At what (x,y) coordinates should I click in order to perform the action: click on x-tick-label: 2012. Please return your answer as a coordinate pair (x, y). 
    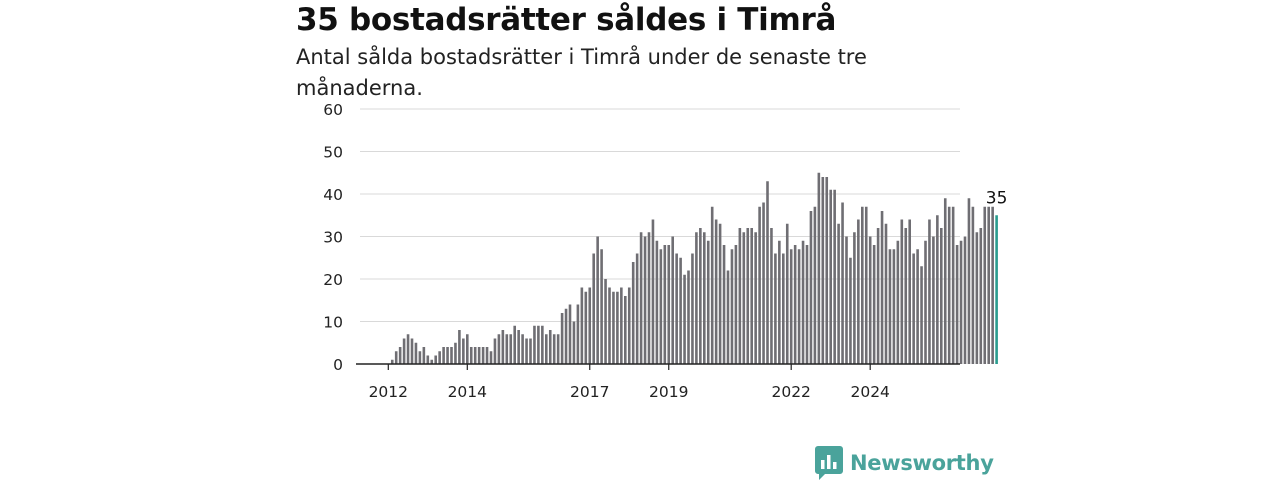
    Looking at the image, I should click on (388, 392).